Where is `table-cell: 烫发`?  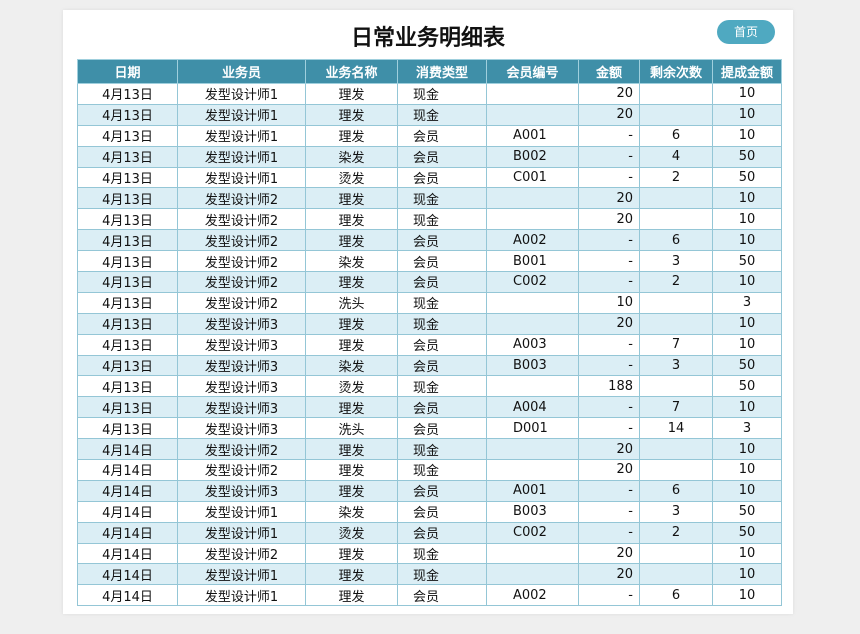 table-cell: 烫发 is located at coordinates (351, 532).